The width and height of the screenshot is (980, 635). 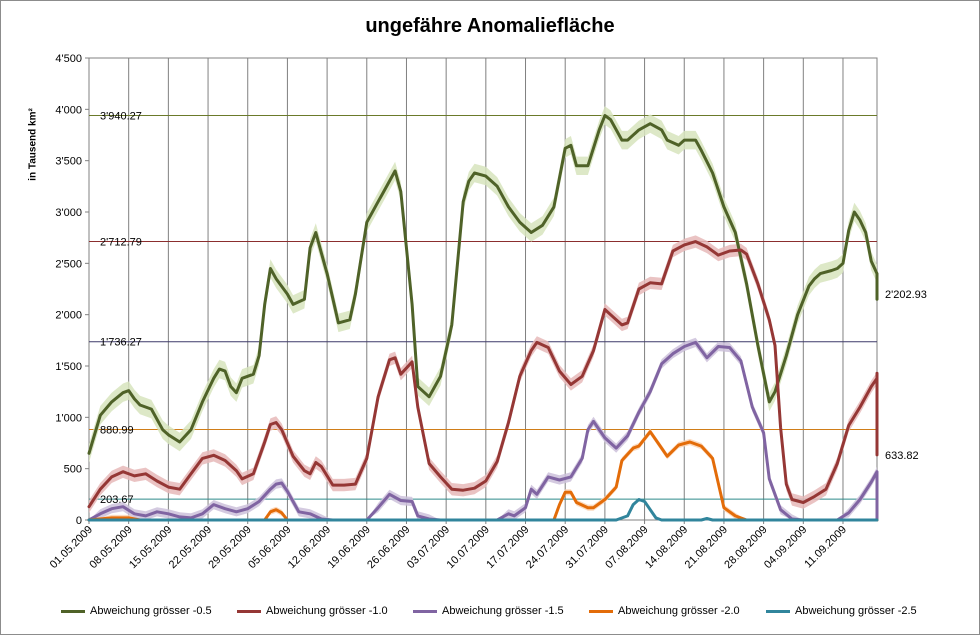 I want to click on y-tick-label: 3'000, so click(x=68, y=213).